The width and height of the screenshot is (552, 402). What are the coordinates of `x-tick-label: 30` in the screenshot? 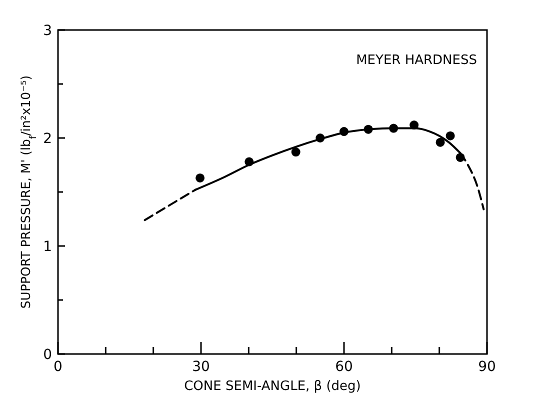 It's located at (201, 367).